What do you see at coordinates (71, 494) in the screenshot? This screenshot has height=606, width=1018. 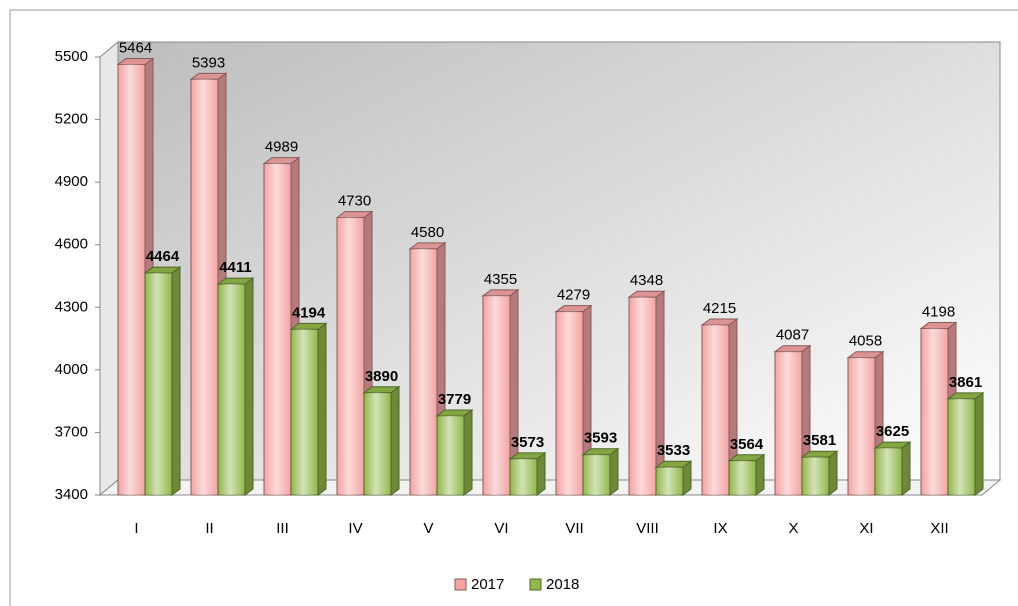 I see `y-tick-label: 3400` at bounding box center [71, 494].